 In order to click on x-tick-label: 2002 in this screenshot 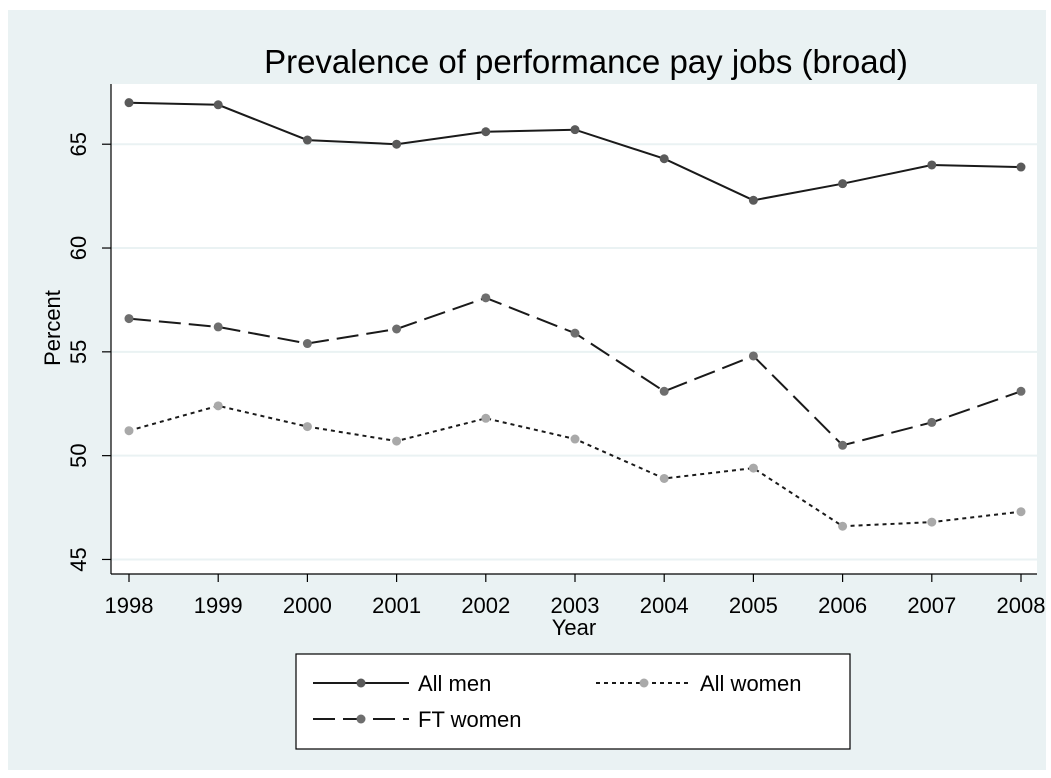, I will do `click(485, 605)`.